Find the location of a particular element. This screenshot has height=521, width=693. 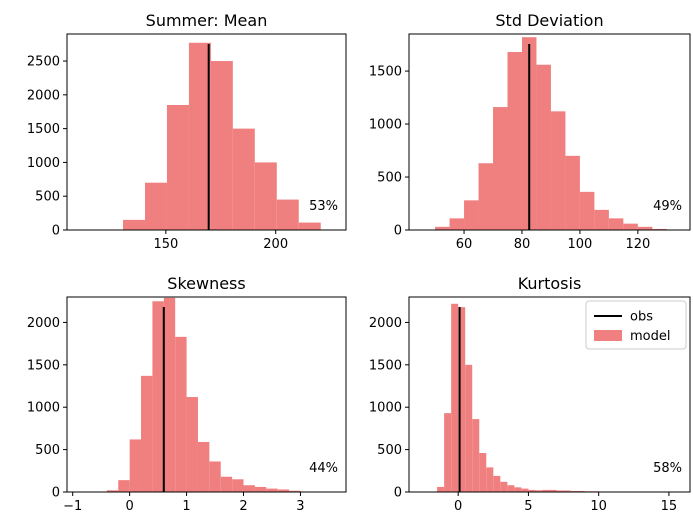

xtick-label-skewness: 2 is located at coordinates (243, 506).